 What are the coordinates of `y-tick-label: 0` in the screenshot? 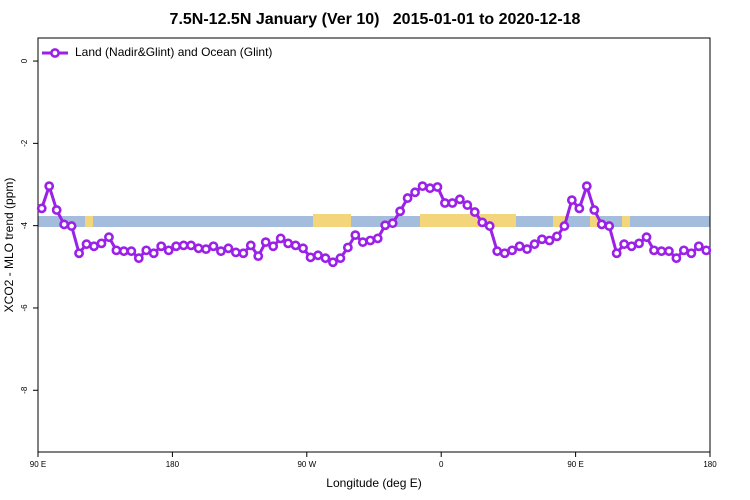 It's located at (24, 60).